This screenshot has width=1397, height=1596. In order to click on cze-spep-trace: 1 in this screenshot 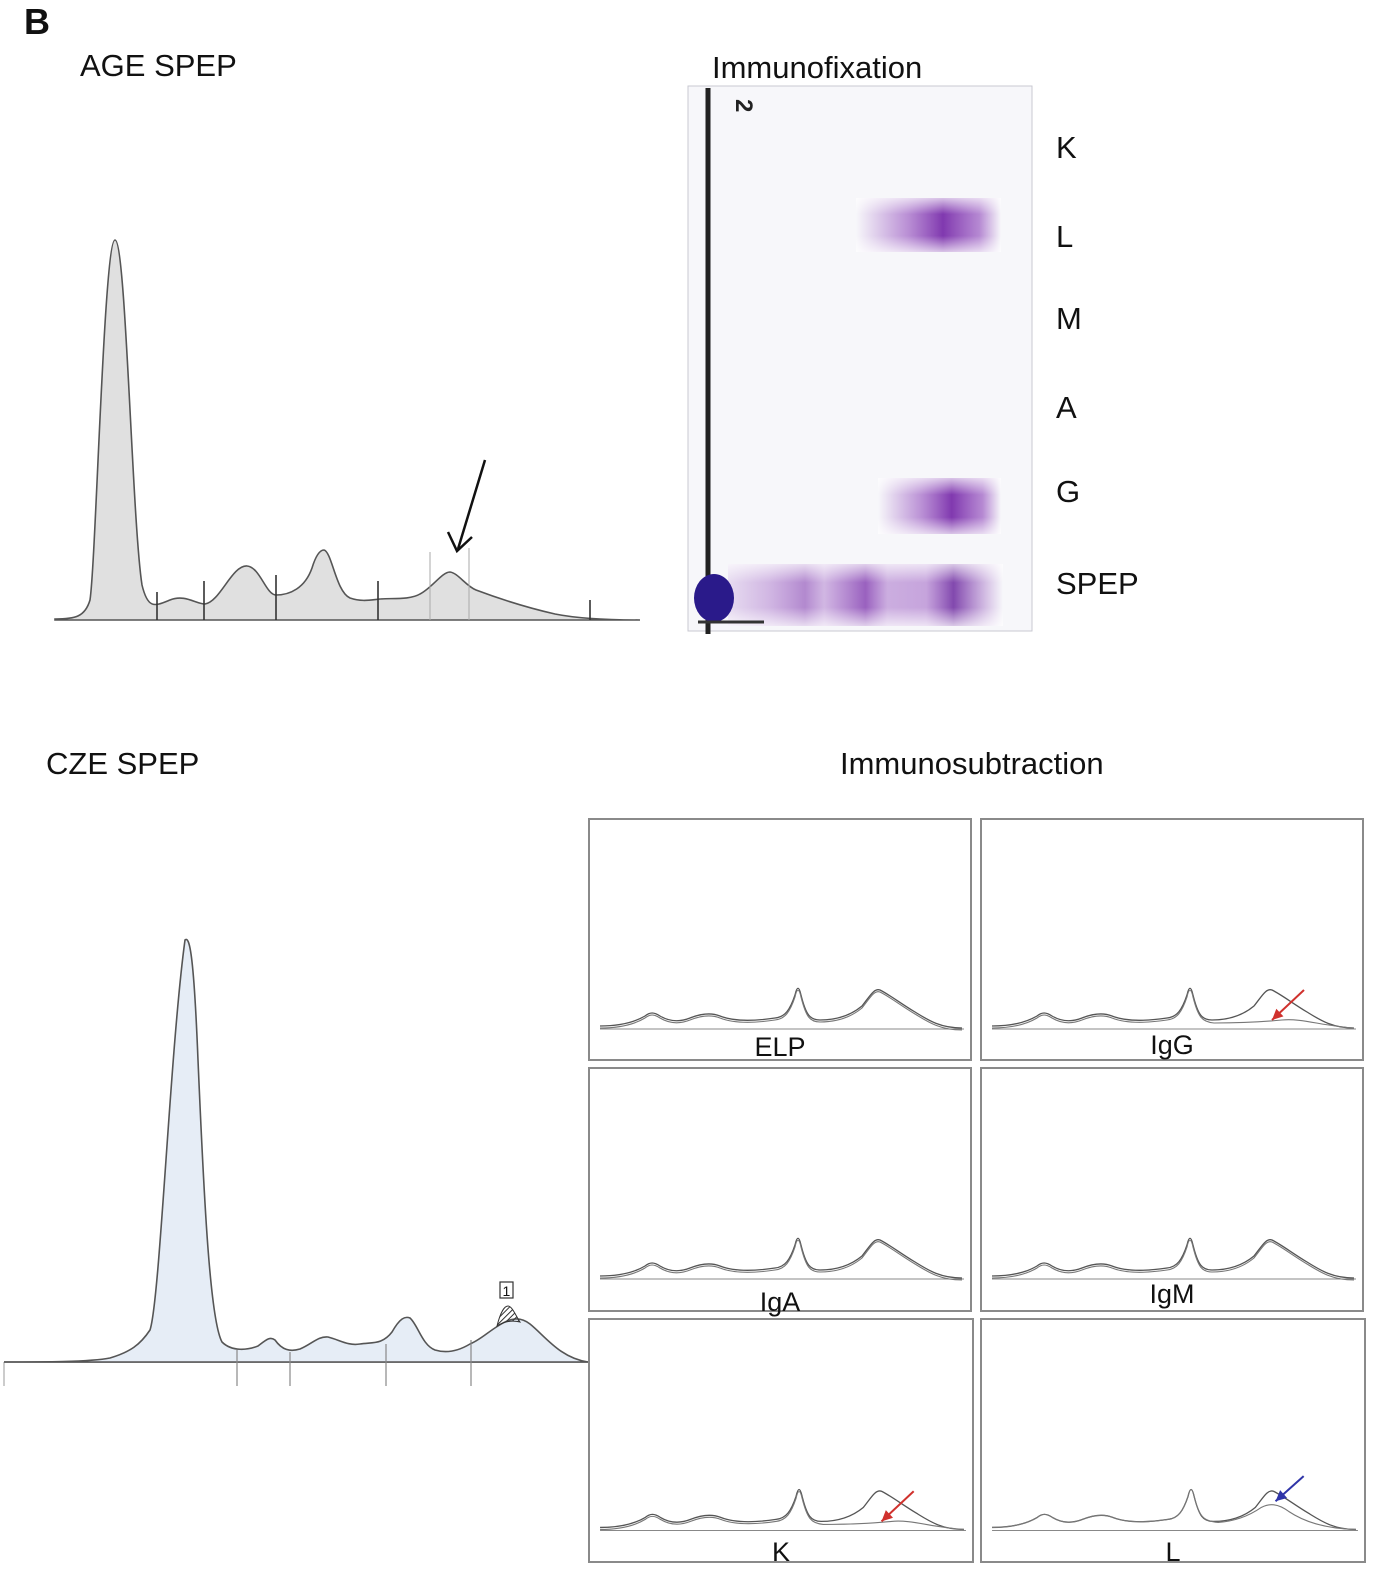, I will do `click(296, 1162)`.